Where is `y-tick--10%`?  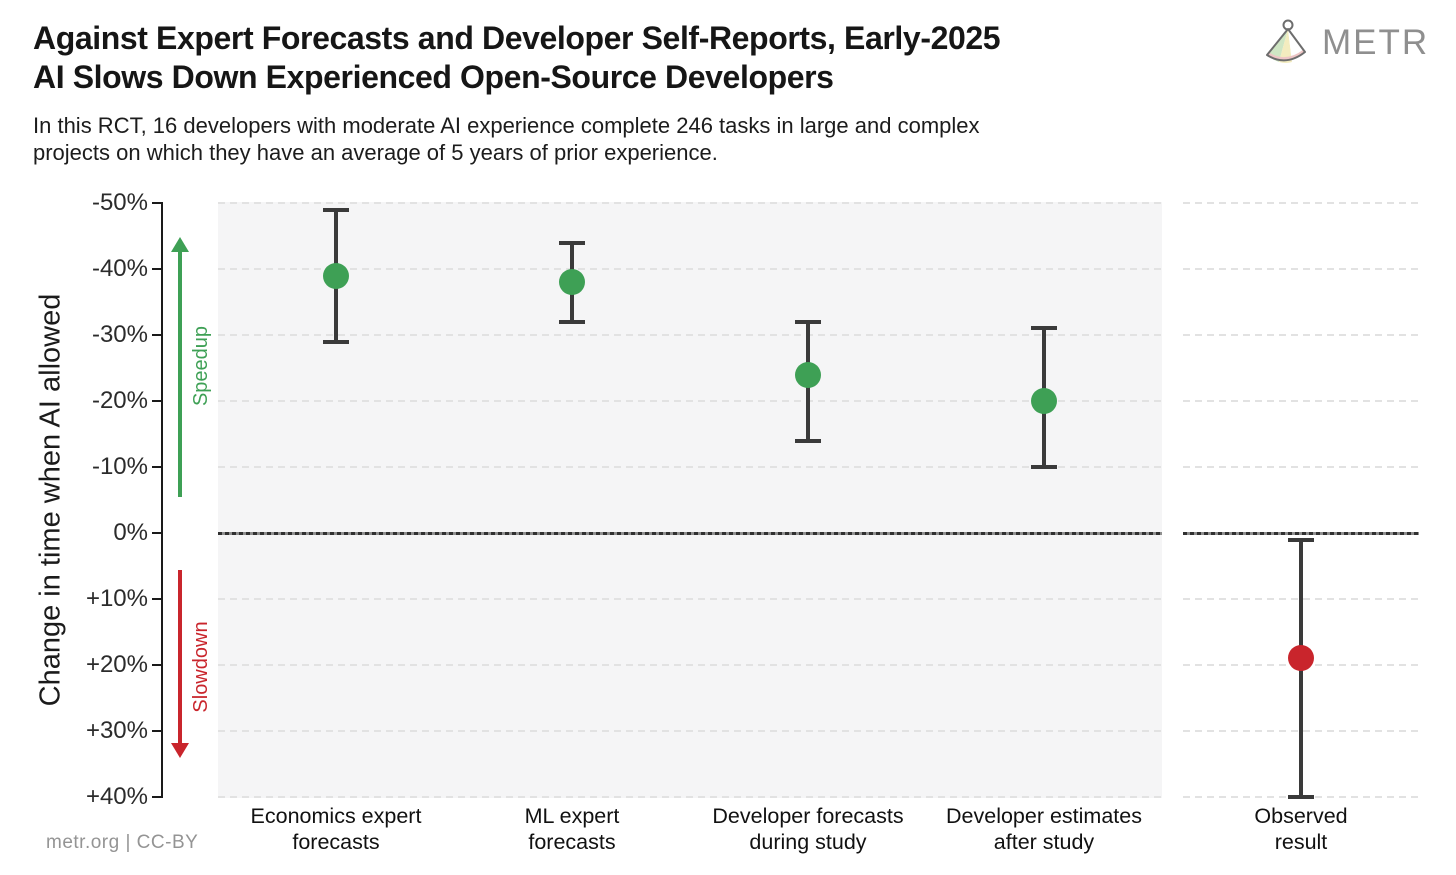 y-tick--10% is located at coordinates (157, 467).